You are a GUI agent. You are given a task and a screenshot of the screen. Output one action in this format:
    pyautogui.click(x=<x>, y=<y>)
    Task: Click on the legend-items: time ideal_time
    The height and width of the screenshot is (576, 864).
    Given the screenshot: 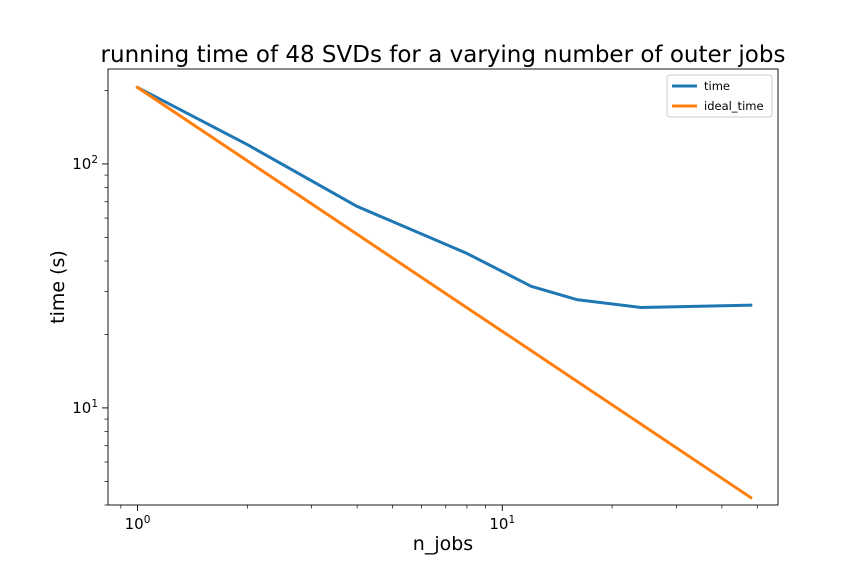 What is the action you would take?
    pyautogui.click(x=718, y=96)
    